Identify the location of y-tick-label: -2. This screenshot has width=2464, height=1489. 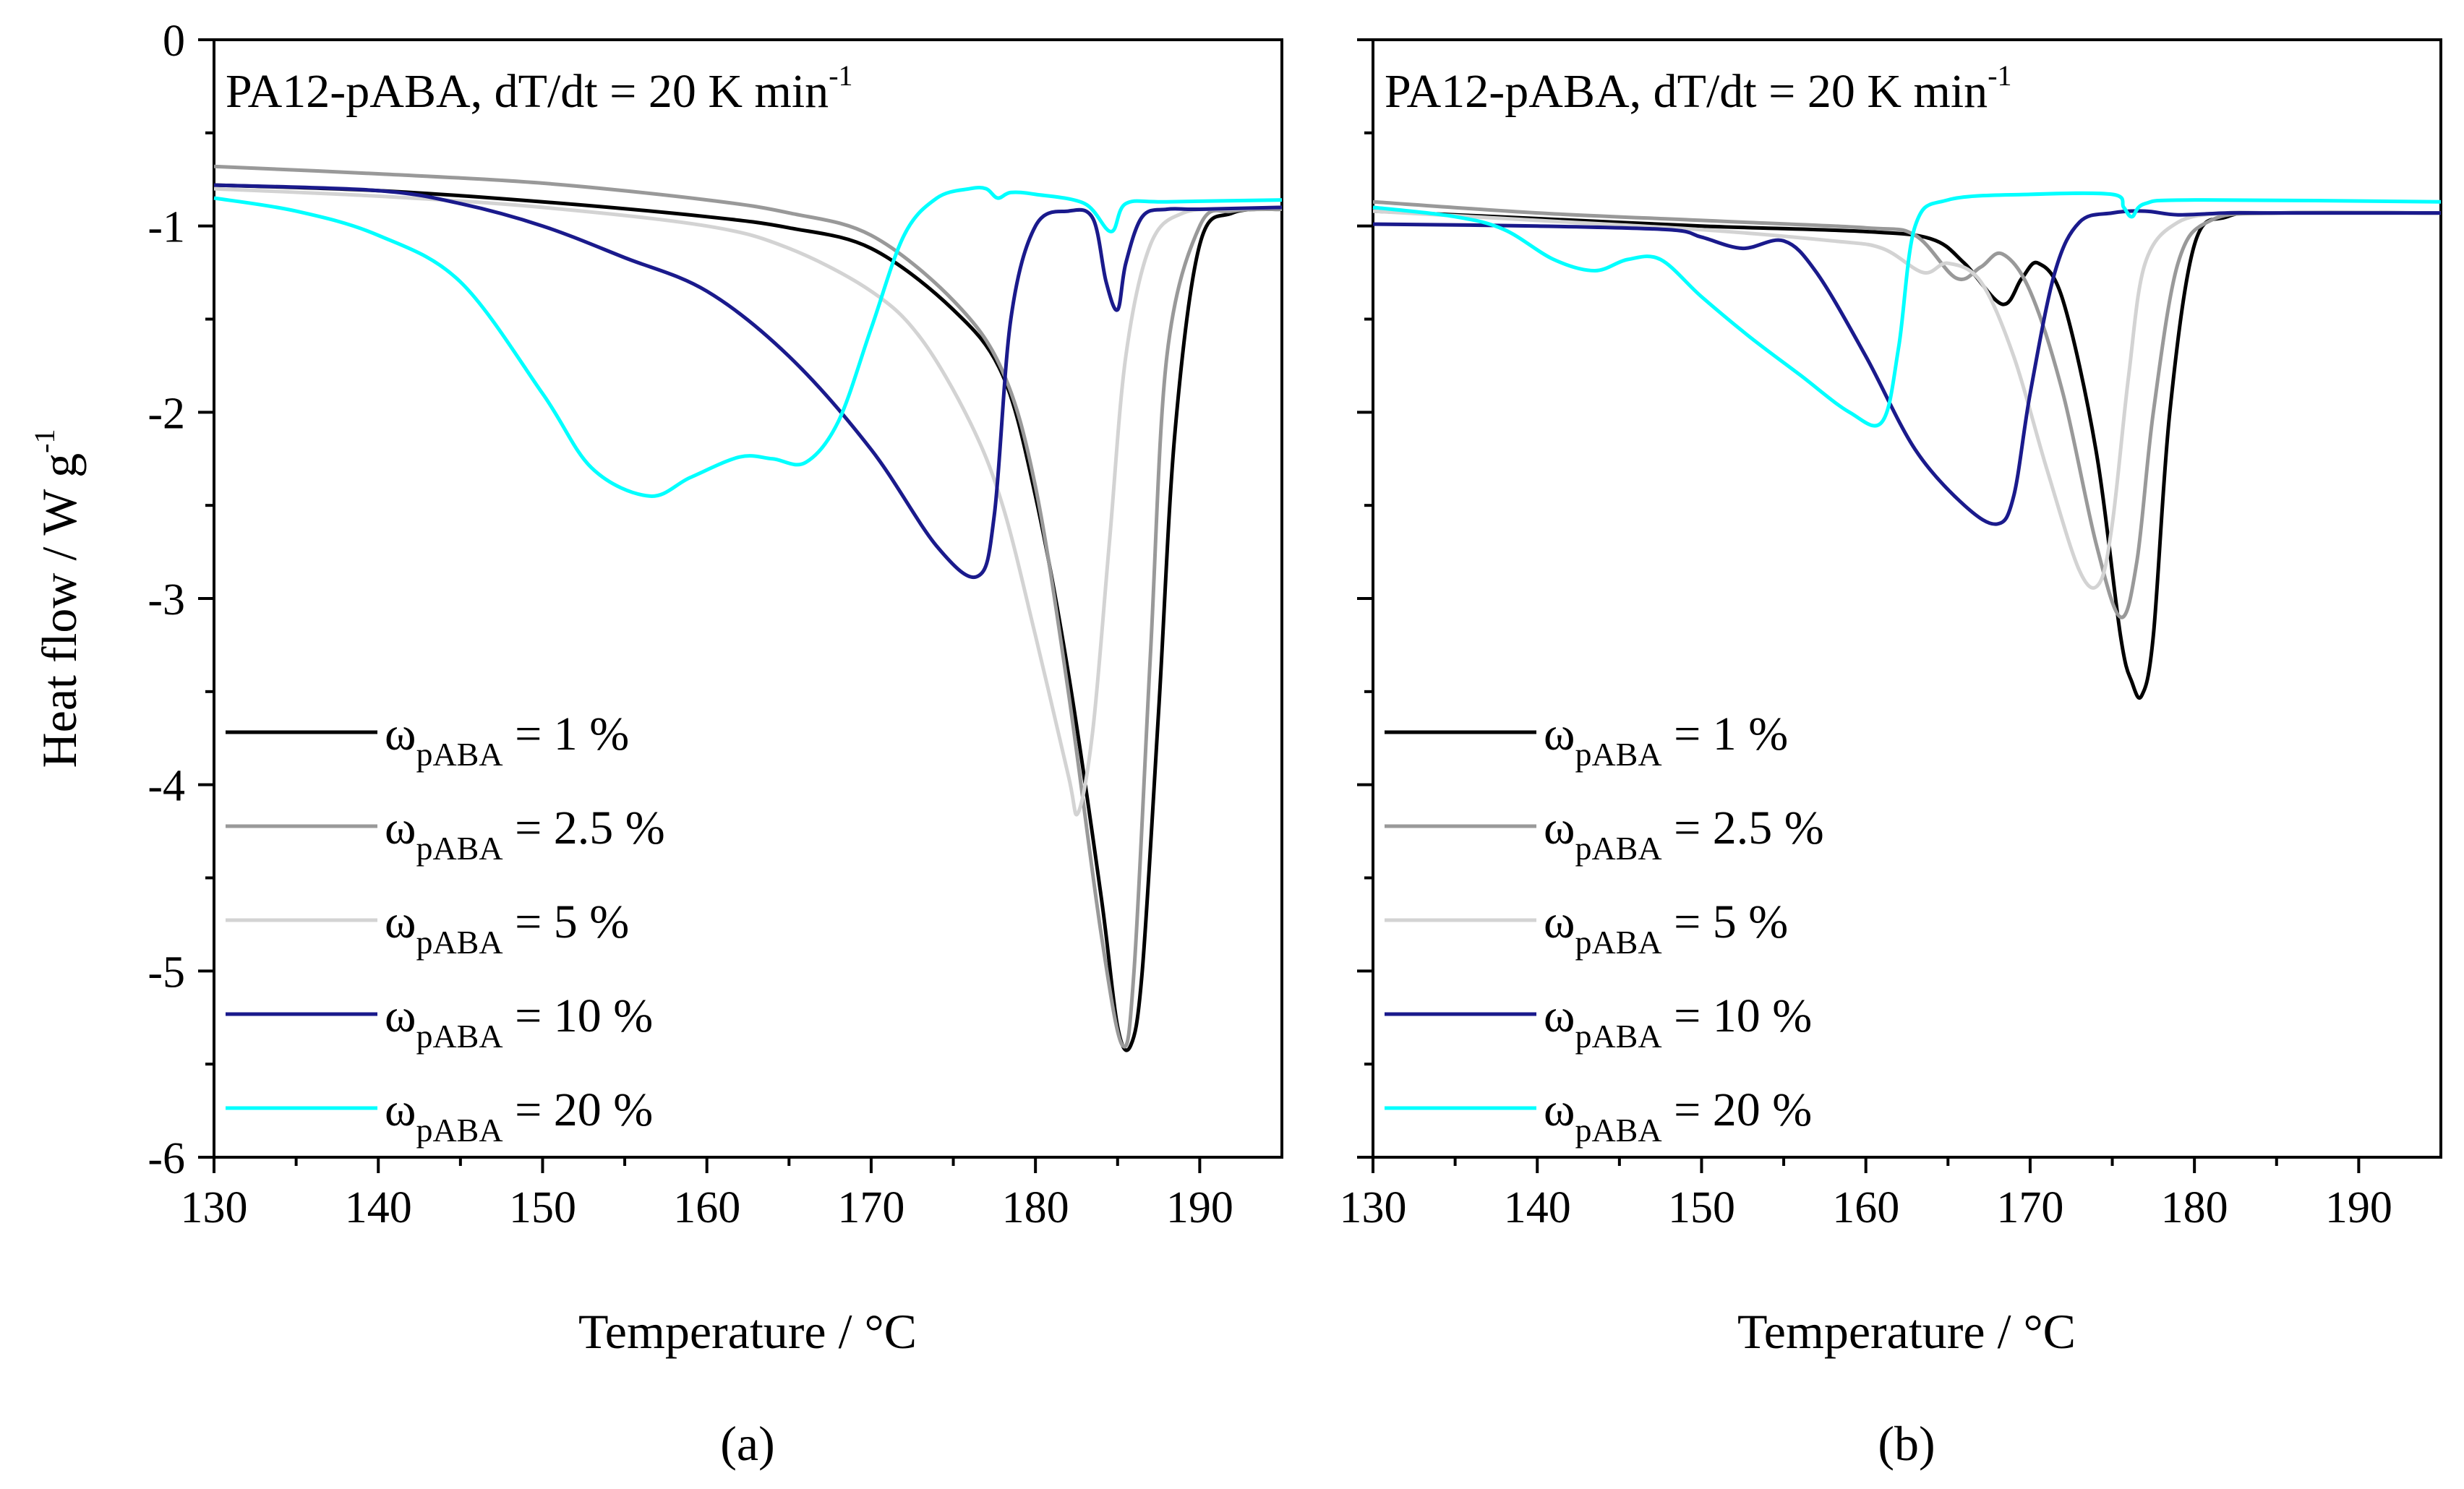
(166, 413).